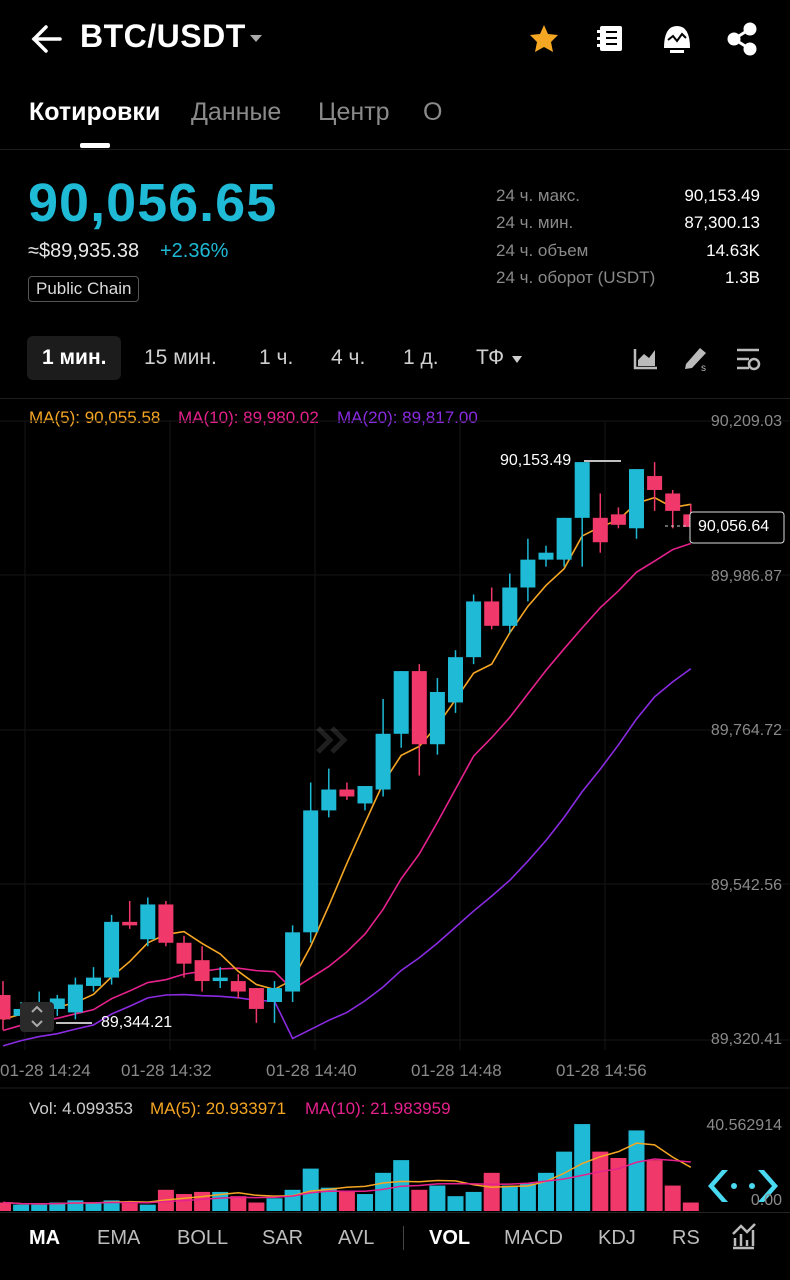  I want to click on indicator-vol: VOL, so click(450, 1238).